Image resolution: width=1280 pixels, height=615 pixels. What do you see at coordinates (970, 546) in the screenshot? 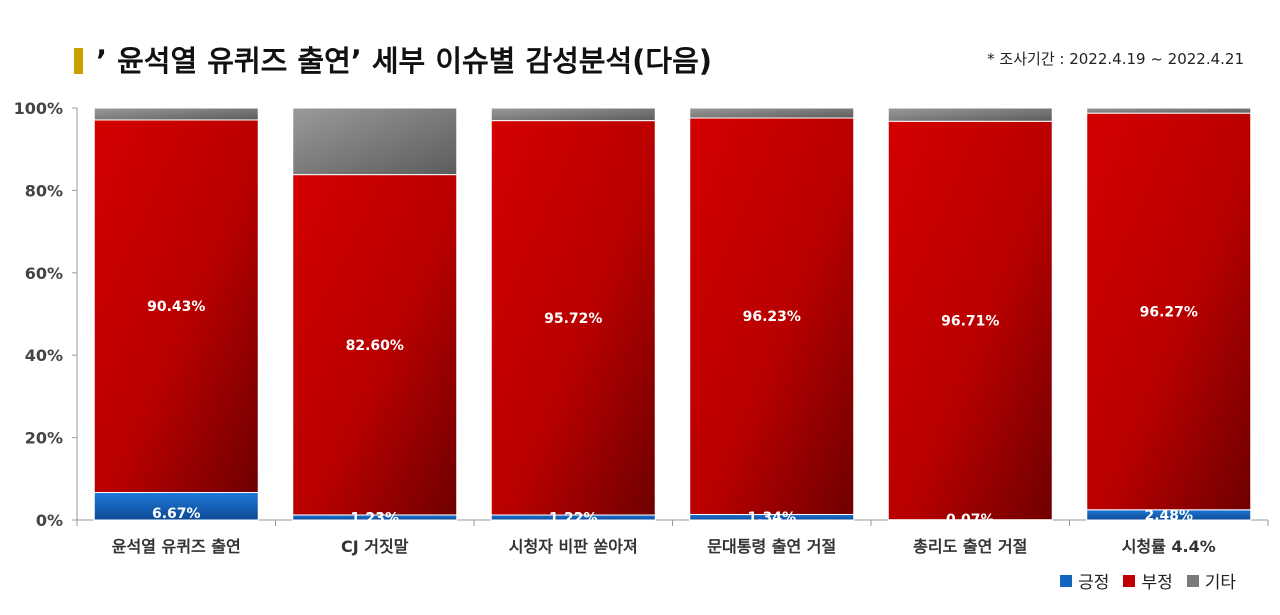
I see `x-category-label: 총리도 출연 거절` at bounding box center [970, 546].